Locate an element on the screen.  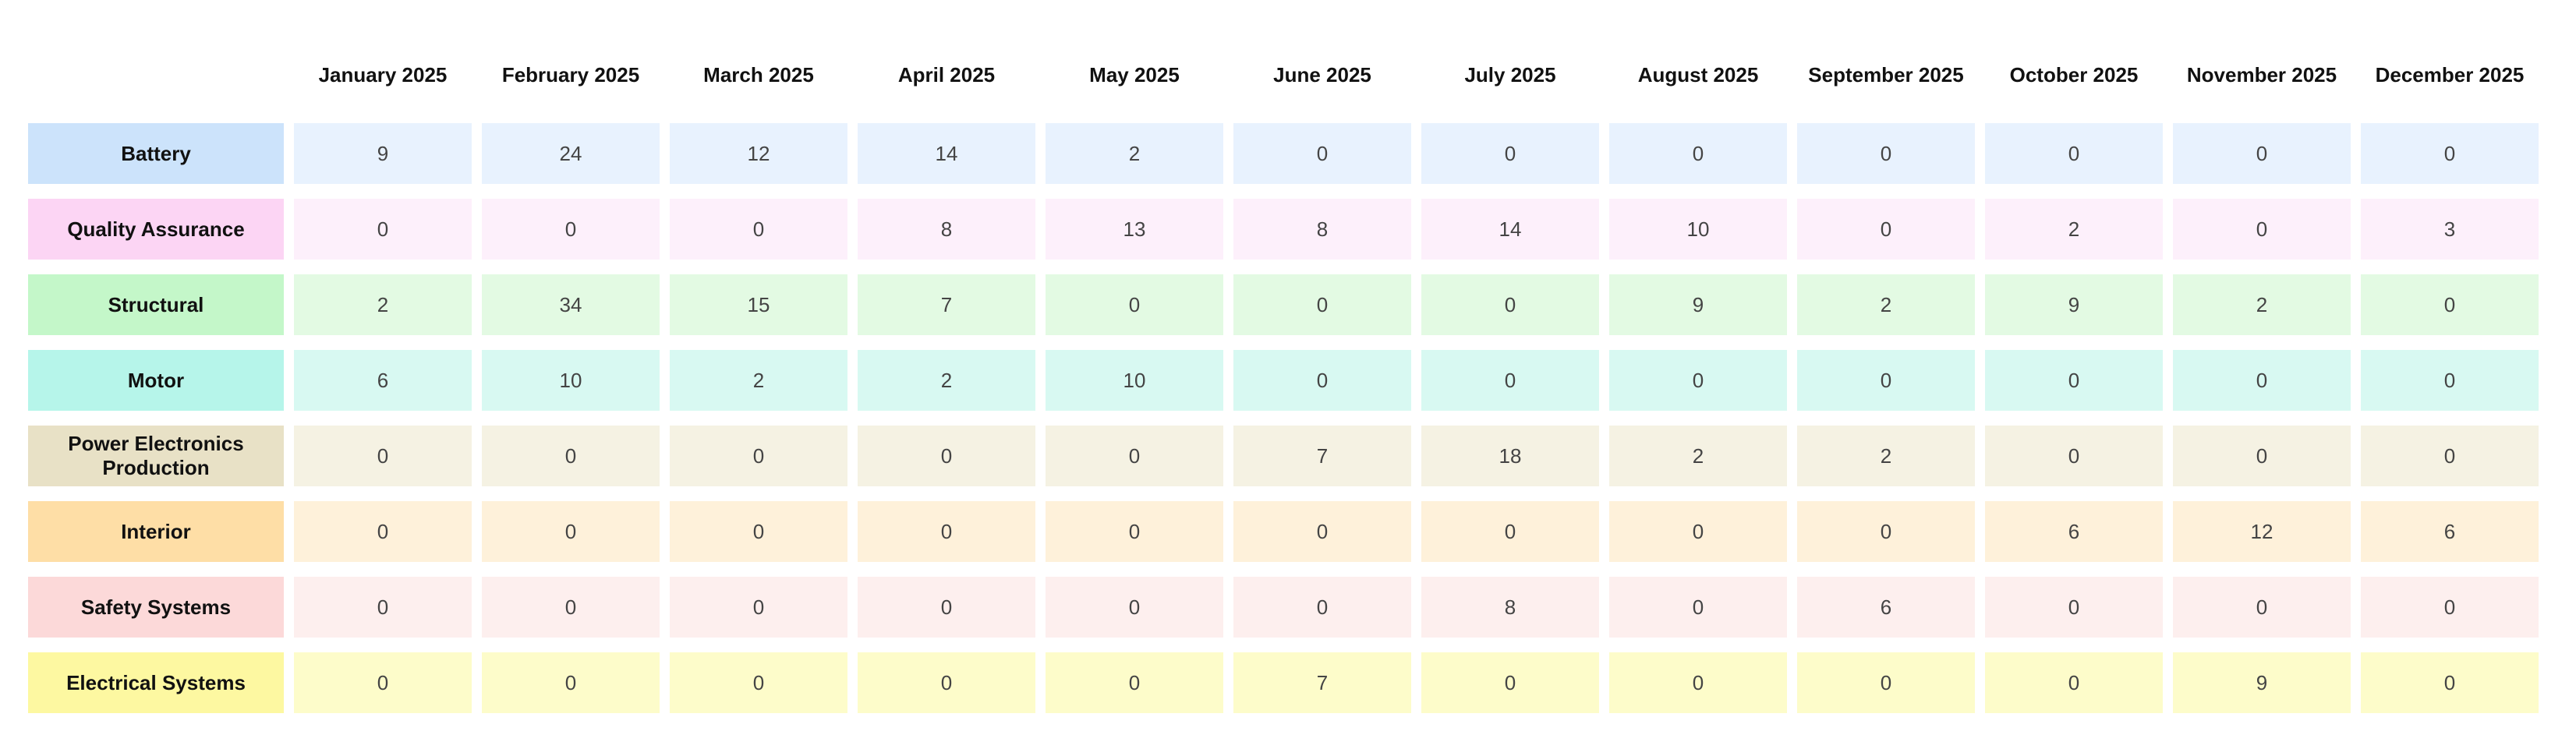
heatmap-cell: 13 is located at coordinates (1134, 229).